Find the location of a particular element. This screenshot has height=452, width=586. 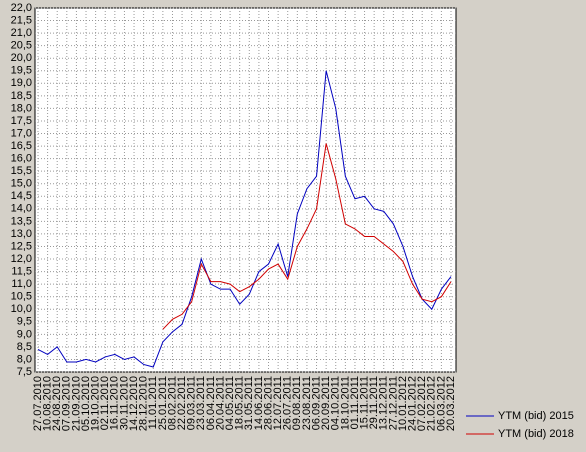

x-tick-label: 16.11.2010 is located at coordinates (115, 403).